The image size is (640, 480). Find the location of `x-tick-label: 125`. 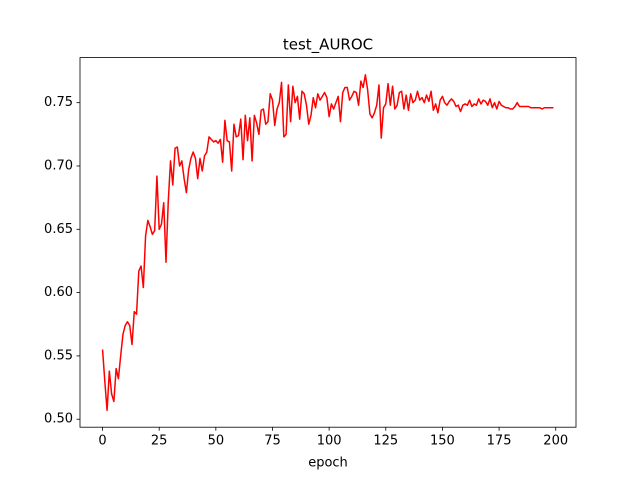

x-tick-label: 125 is located at coordinates (385, 441).